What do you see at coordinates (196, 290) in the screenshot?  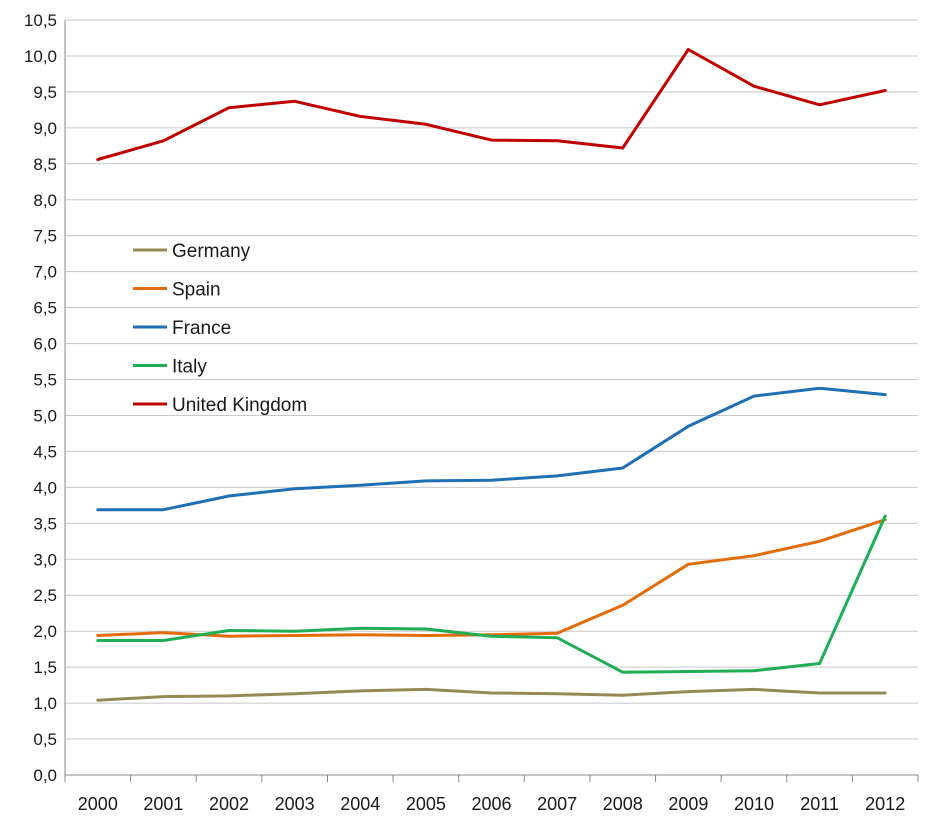 I see `legend-label-spain: Spain` at bounding box center [196, 290].